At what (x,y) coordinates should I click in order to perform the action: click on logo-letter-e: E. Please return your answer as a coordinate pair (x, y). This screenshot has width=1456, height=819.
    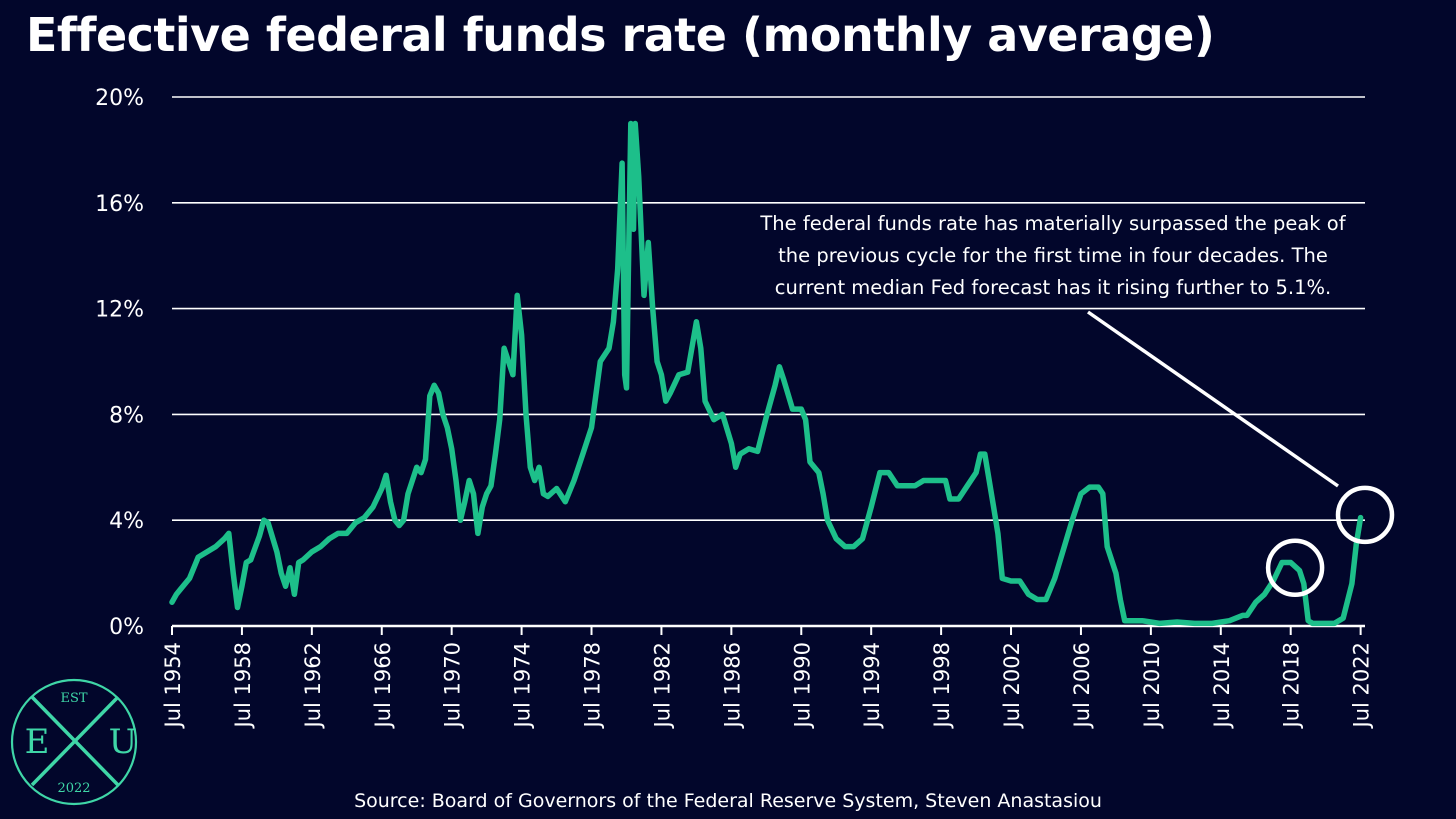
    Looking at the image, I should click on (37, 742).